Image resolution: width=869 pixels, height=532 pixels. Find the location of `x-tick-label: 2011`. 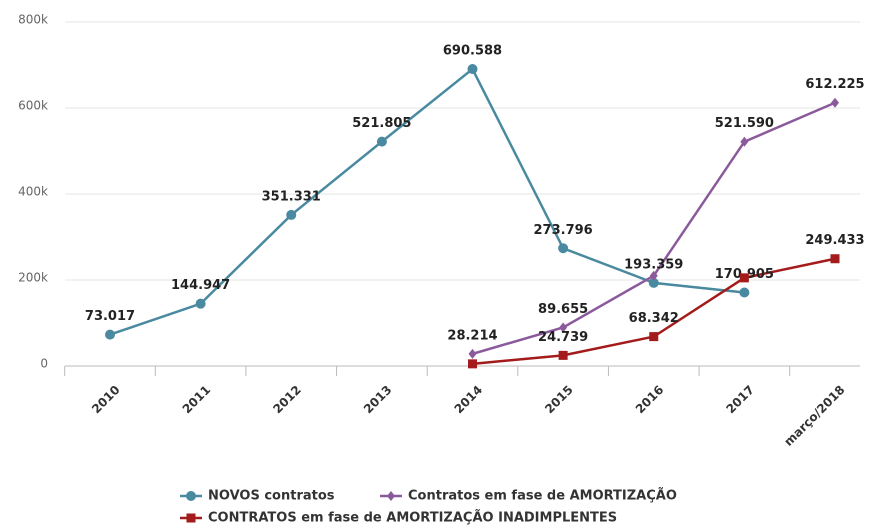

x-tick-label: 2011 is located at coordinates (197, 400).